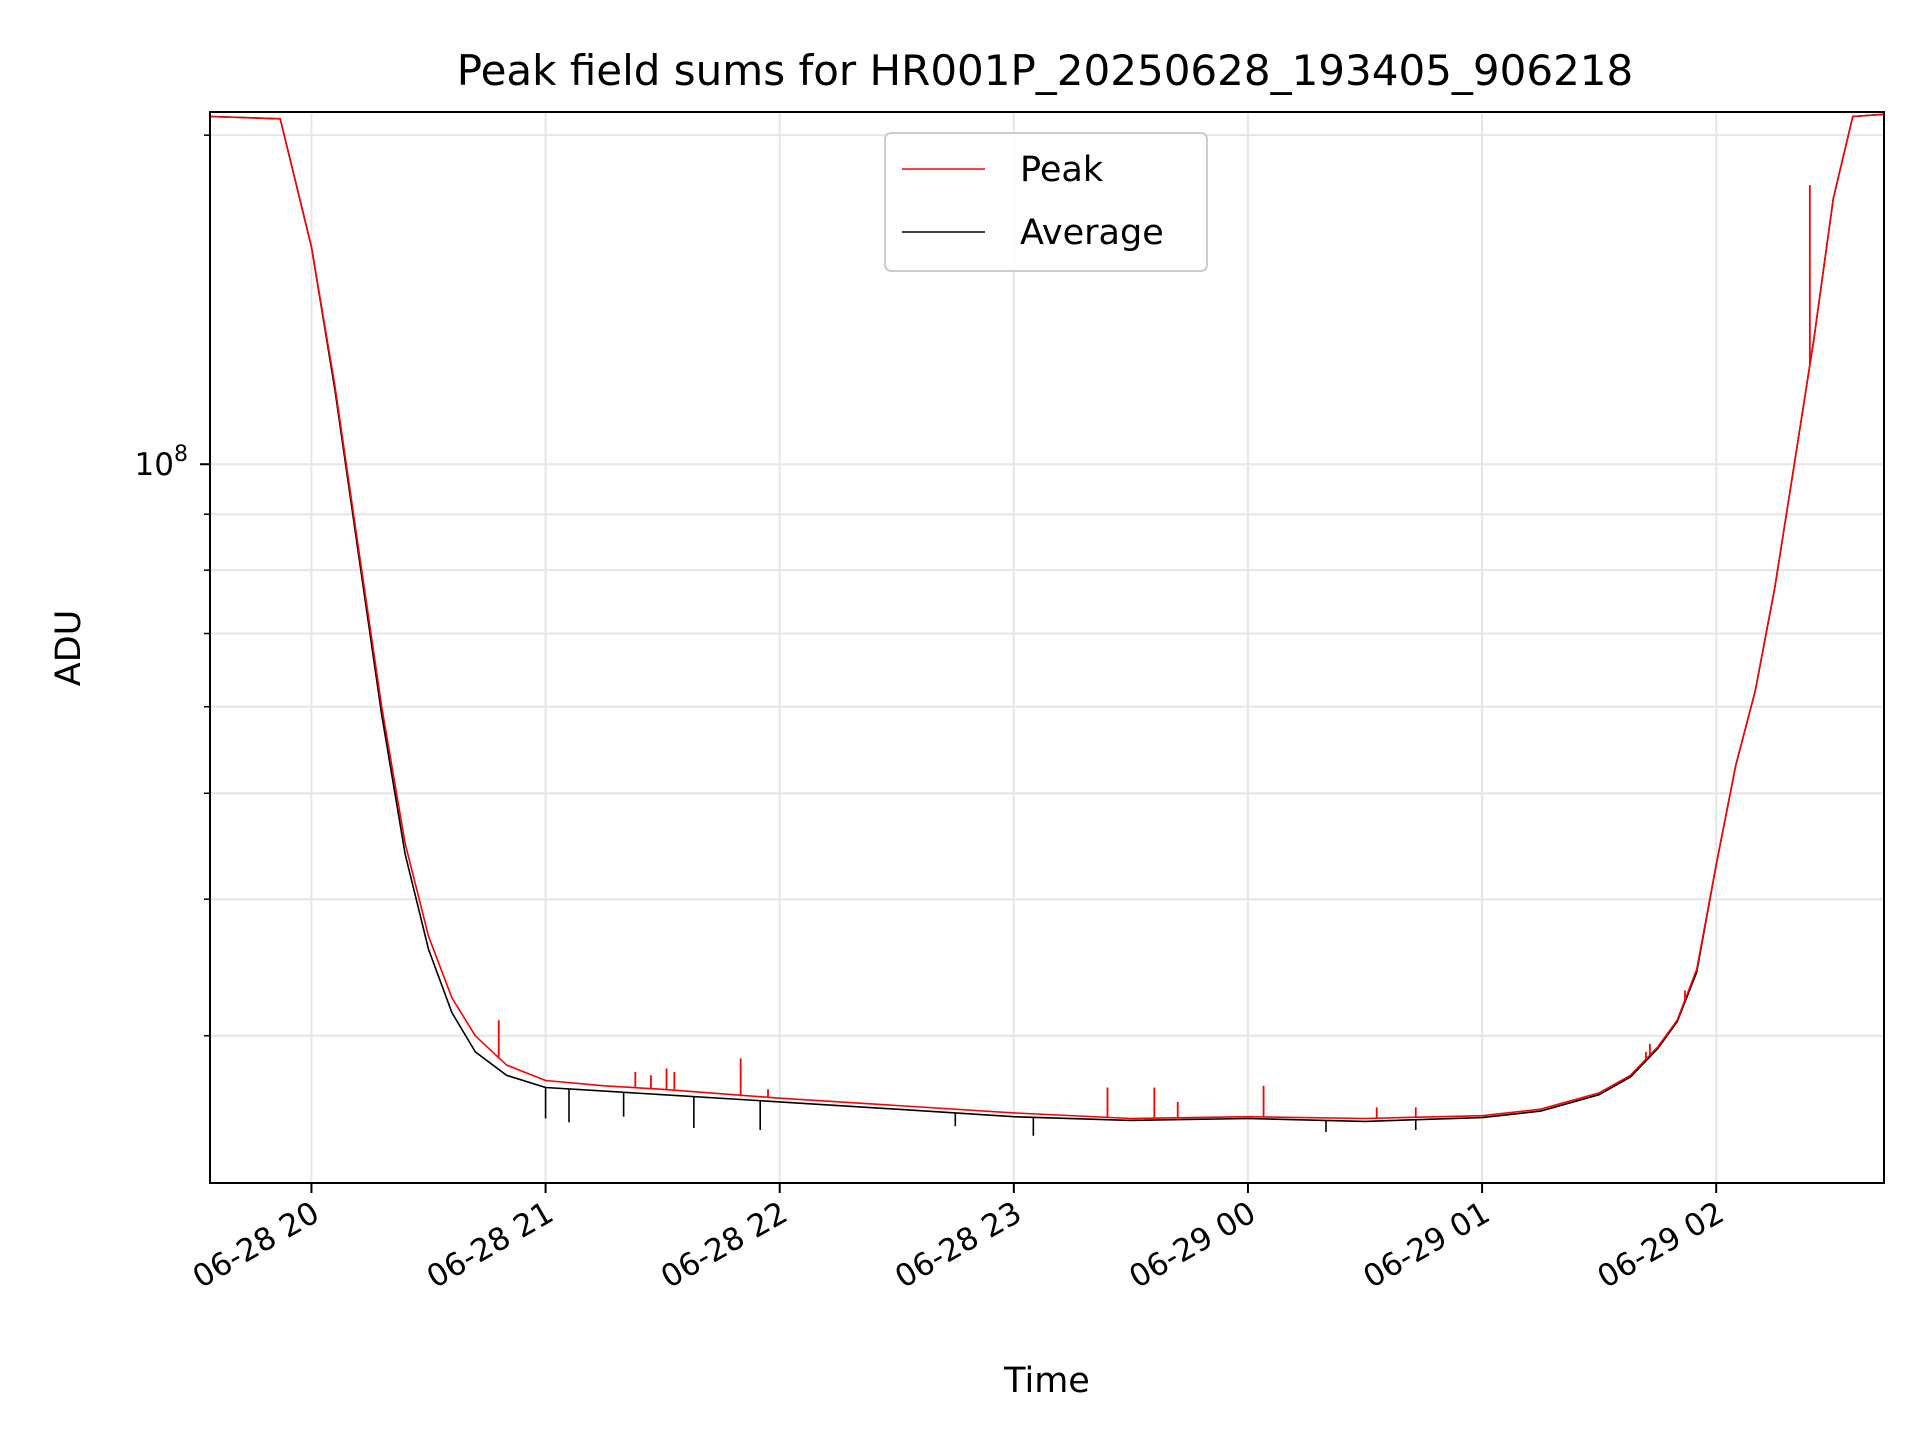 The height and width of the screenshot is (1440, 1920). I want to click on y-tick-label: 108, so click(161, 462).